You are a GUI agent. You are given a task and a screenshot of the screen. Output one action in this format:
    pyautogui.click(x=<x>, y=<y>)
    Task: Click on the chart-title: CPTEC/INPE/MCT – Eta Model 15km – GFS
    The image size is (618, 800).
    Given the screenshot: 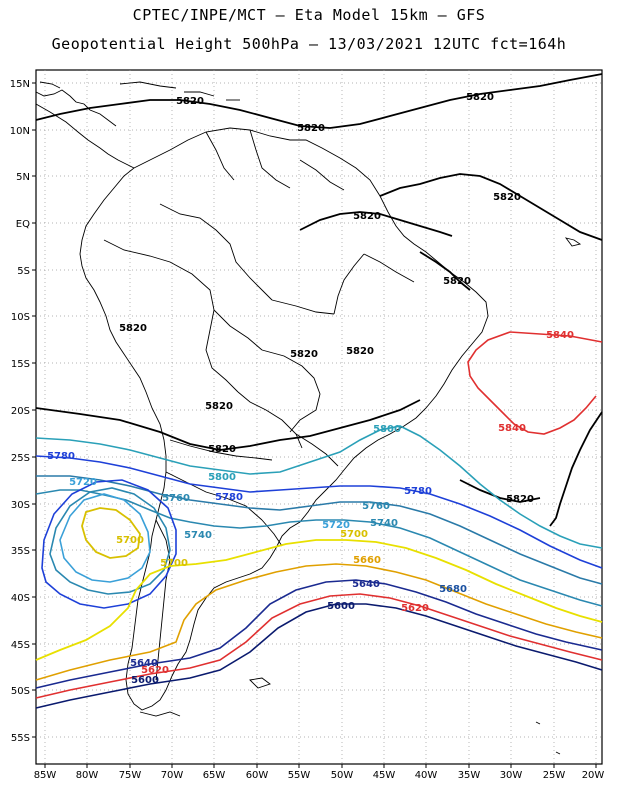 What is the action you would take?
    pyautogui.click(x=309, y=15)
    